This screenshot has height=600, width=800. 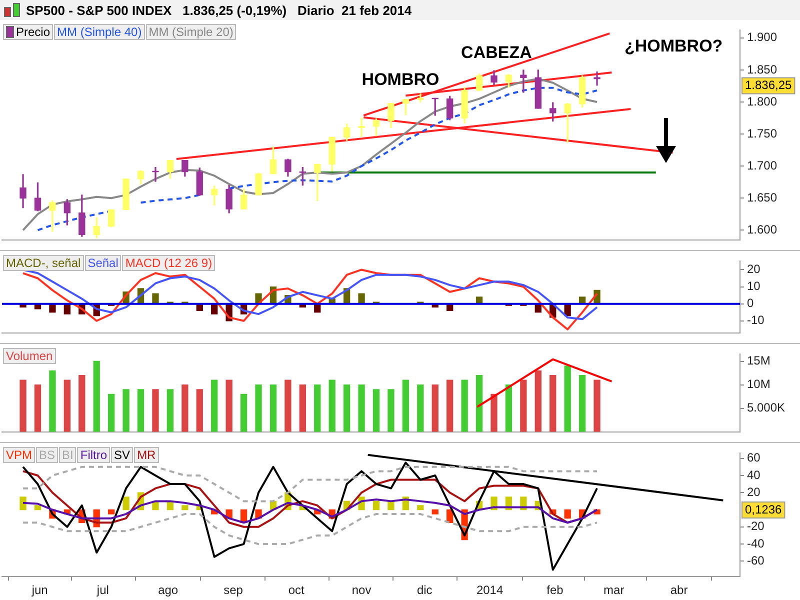 I want to click on y-tick-label: 40, so click(x=754, y=475).